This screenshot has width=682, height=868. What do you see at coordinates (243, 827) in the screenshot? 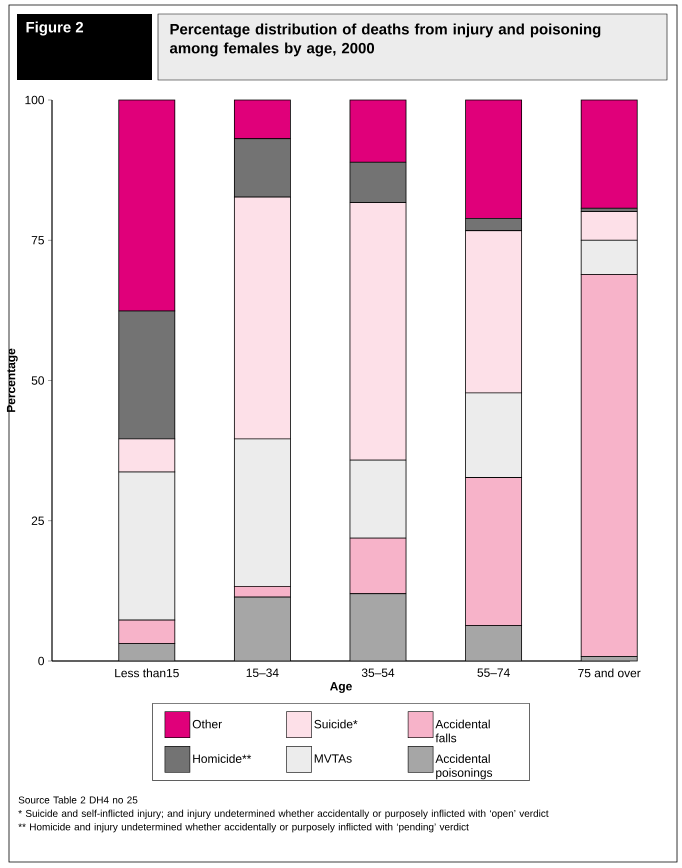
I see `text: ** Homicide and injury undetermined whether accidentally or purposely inflicted with ‘pending’ verdict` at bounding box center [243, 827].